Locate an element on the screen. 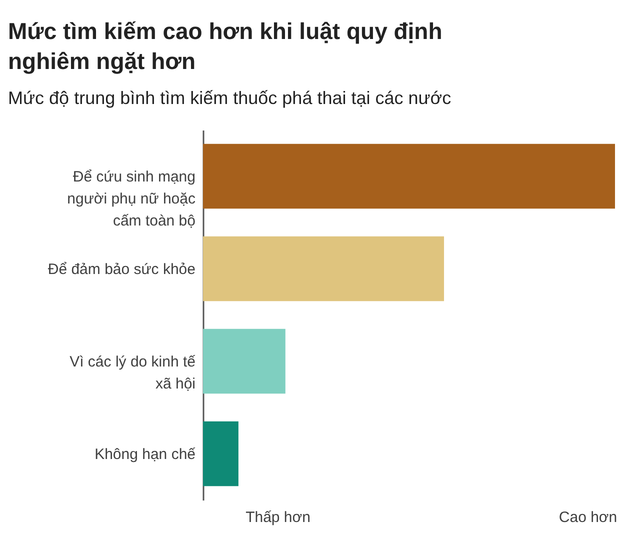  y-tick-label: Để cứu sinh mạng người phụ nữ hoặc cấm toàn bộ is located at coordinates (131, 199).